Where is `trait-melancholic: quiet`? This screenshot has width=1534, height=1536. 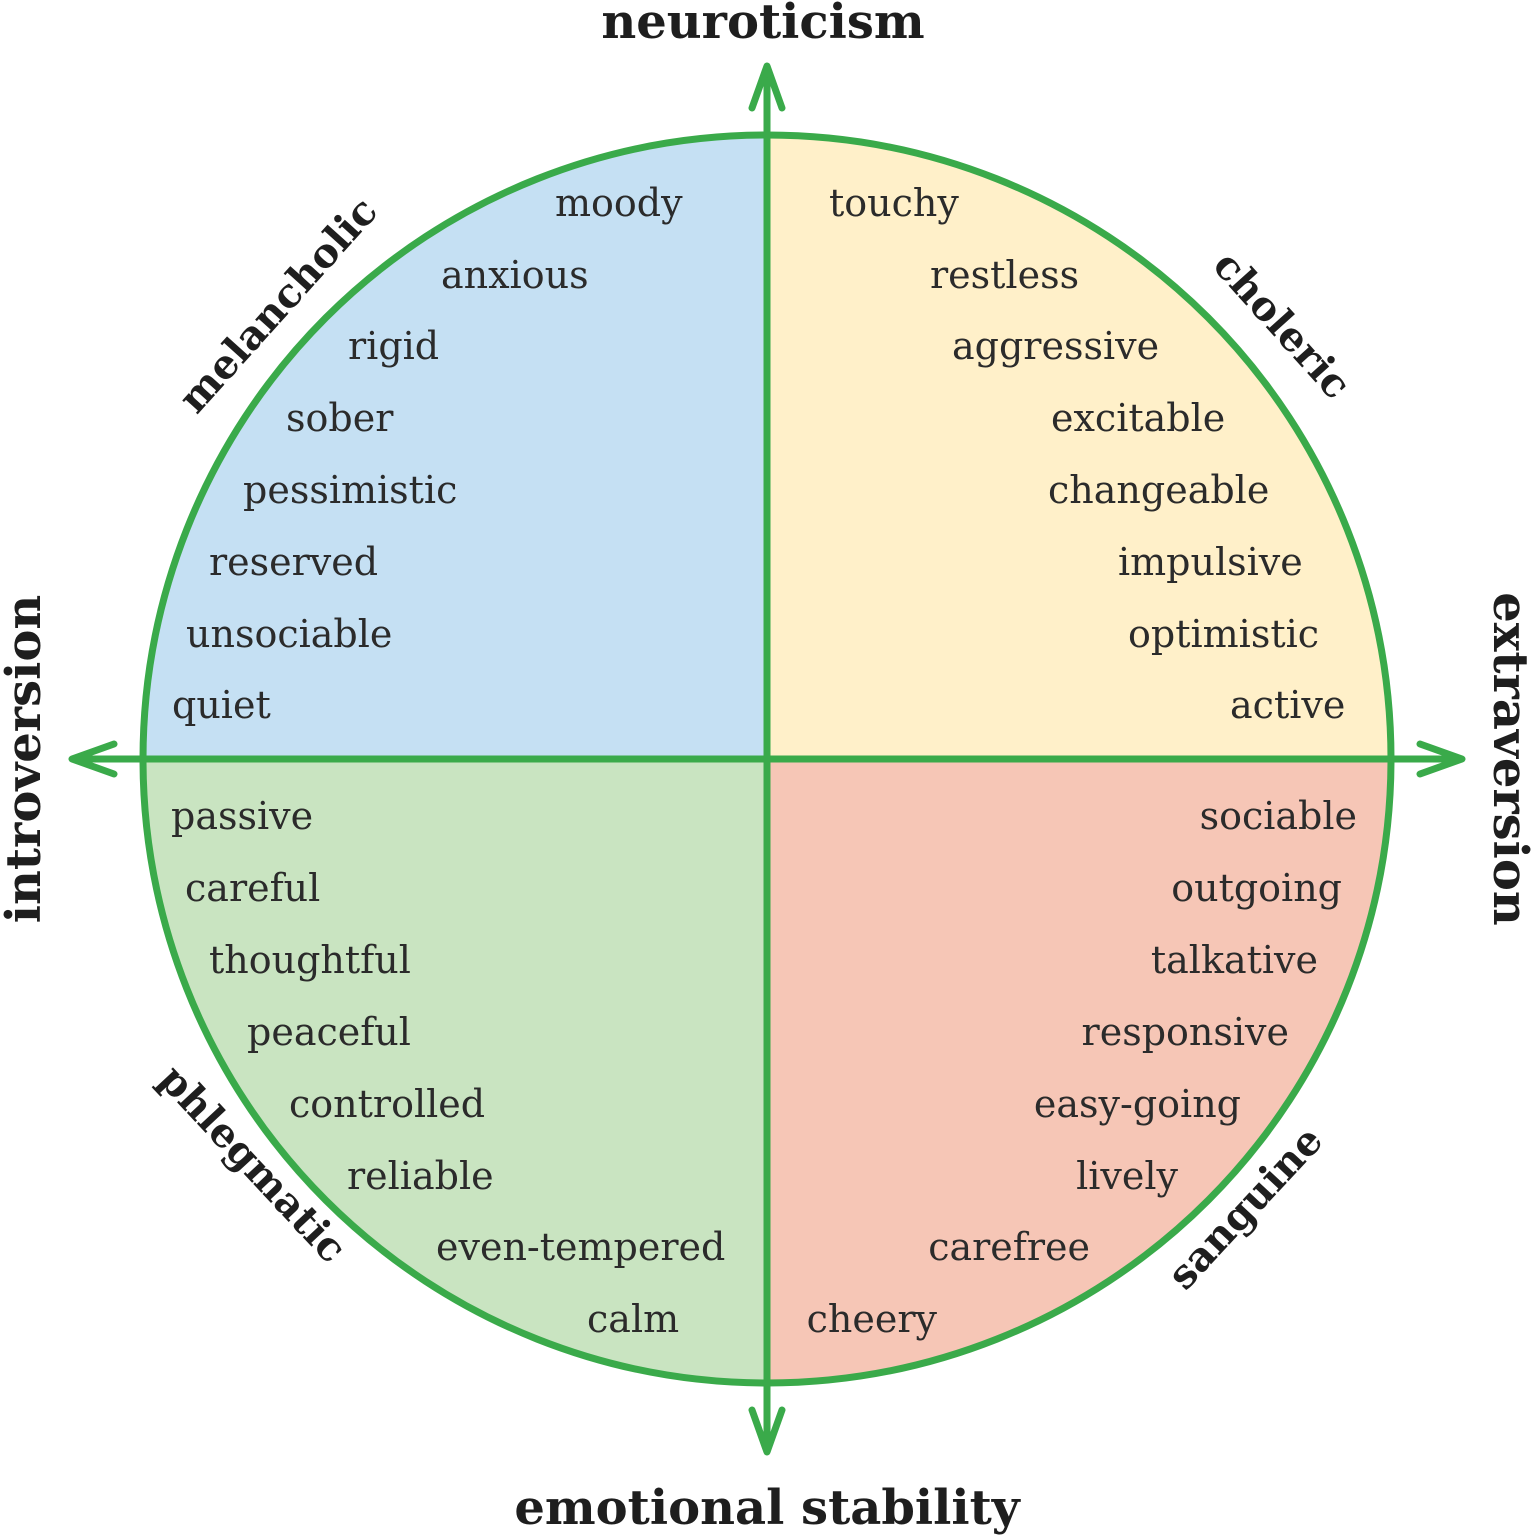
trait-melancholic: quiet is located at coordinates (221, 705).